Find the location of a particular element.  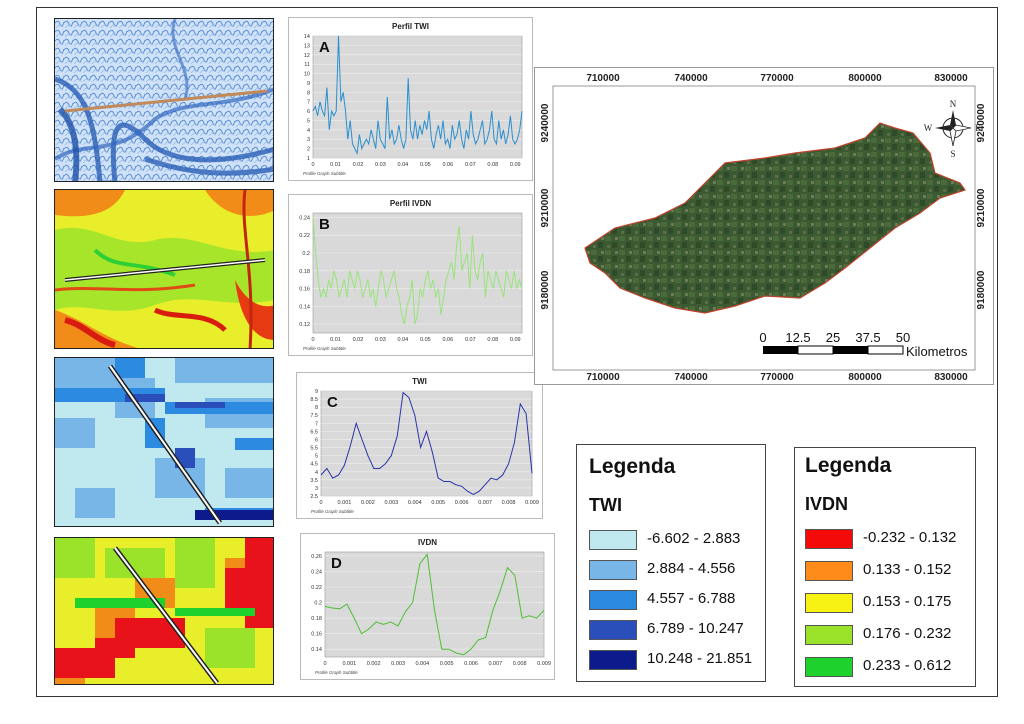

y-tick-label: 6 is located at coordinates (316, 440).